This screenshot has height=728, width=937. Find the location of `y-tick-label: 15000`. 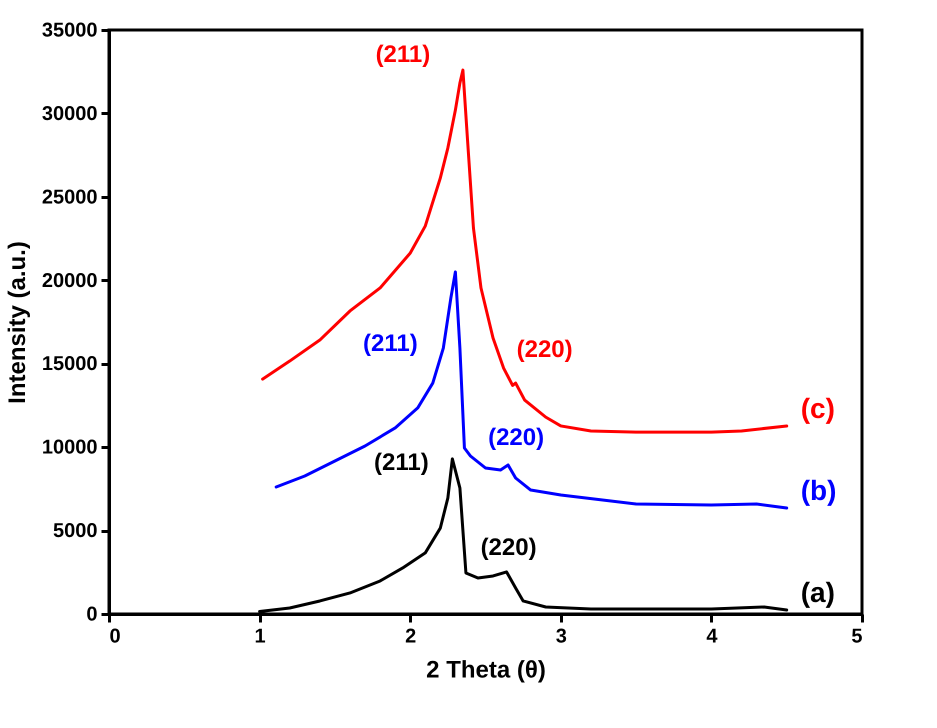

y-tick-label: 15000 is located at coordinates (70, 364).